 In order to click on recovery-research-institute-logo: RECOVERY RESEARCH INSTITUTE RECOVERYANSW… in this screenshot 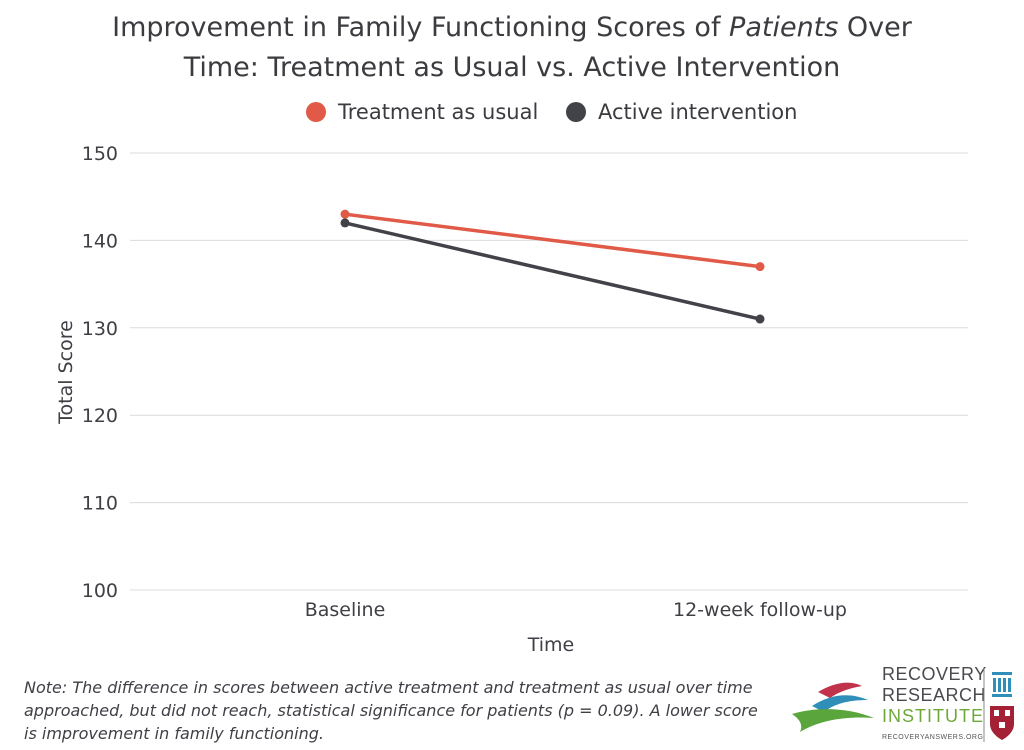, I will do `click(907, 705)`.